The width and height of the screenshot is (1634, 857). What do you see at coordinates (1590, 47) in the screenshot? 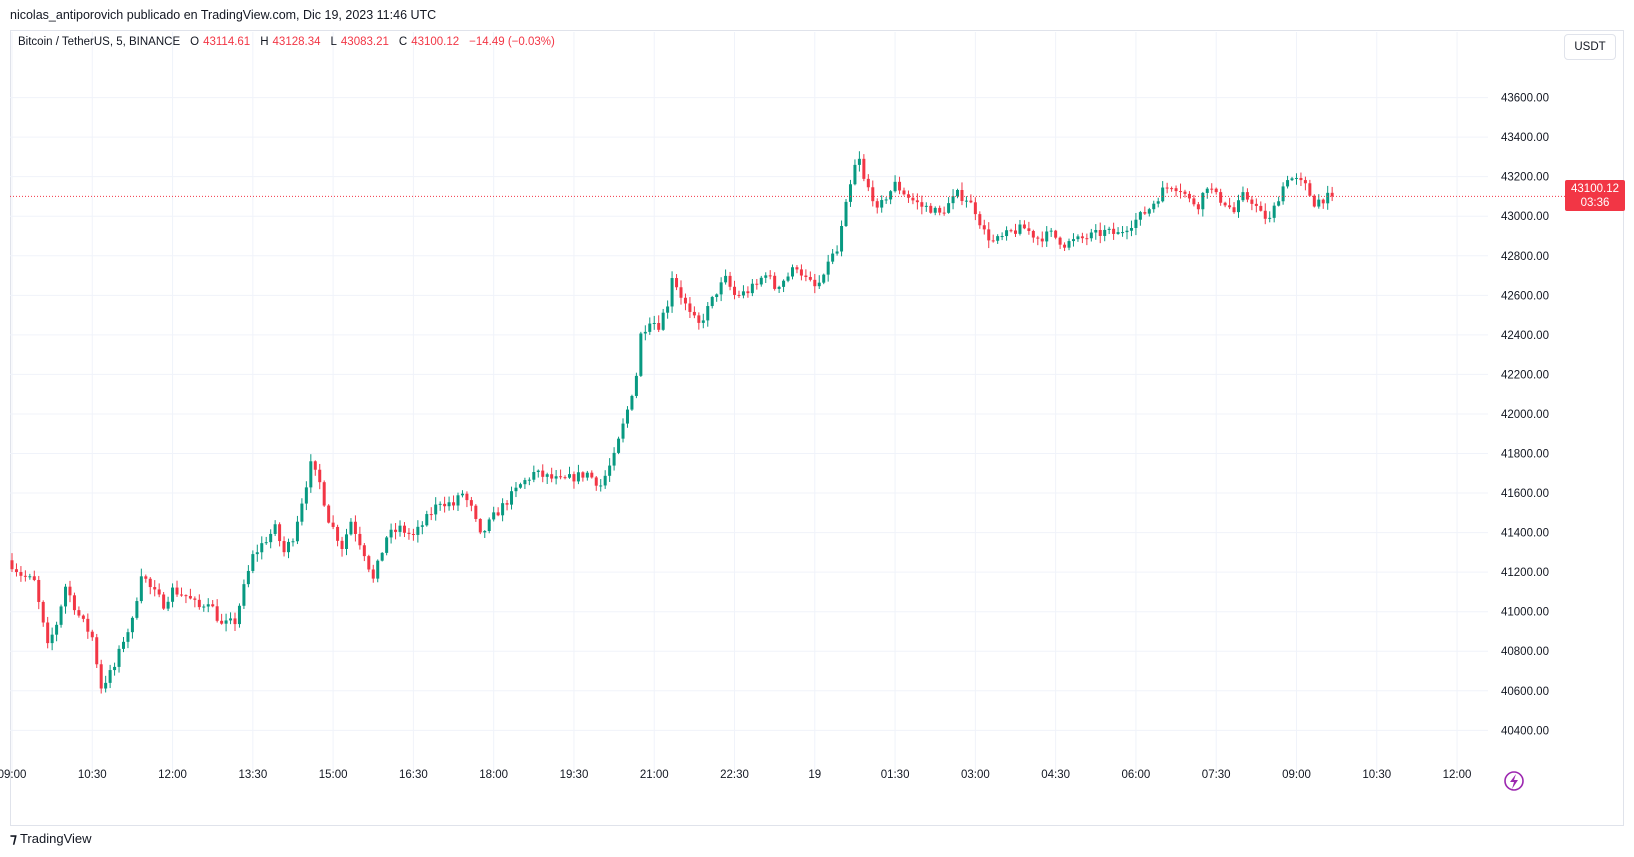
I see `currency-button: USDT` at bounding box center [1590, 47].